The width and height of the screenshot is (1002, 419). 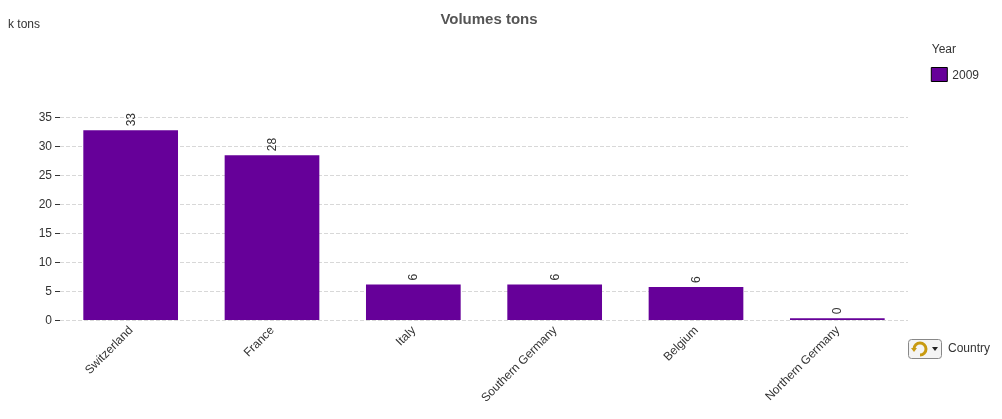 I want to click on y-tick-label: 0, so click(x=49, y=320).